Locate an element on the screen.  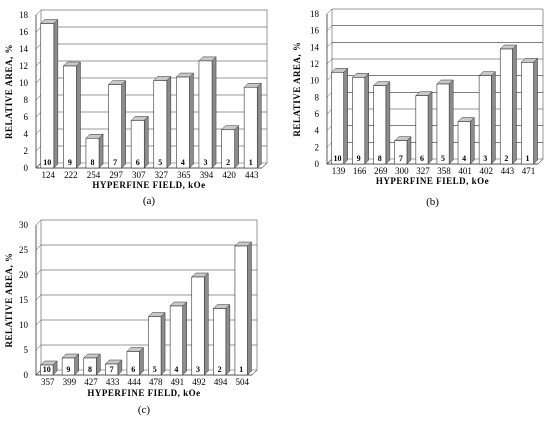
x-tick-label: 222 is located at coordinates (71, 175).